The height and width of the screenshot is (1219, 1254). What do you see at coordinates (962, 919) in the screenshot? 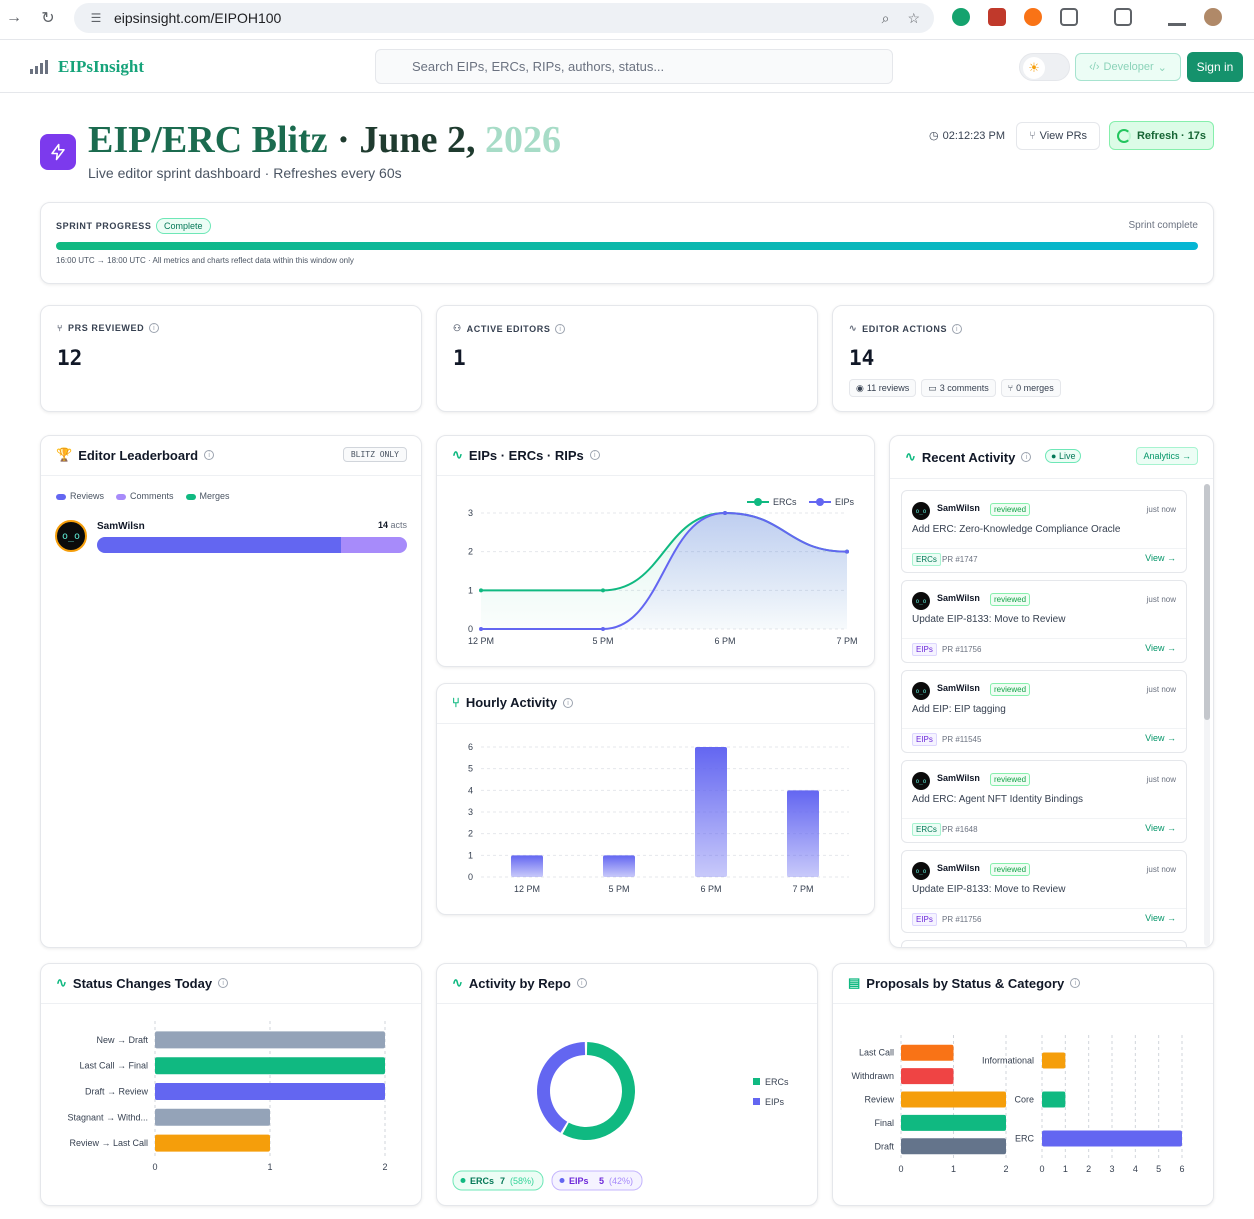
I see `pr-number: PR #11756` at bounding box center [962, 919].